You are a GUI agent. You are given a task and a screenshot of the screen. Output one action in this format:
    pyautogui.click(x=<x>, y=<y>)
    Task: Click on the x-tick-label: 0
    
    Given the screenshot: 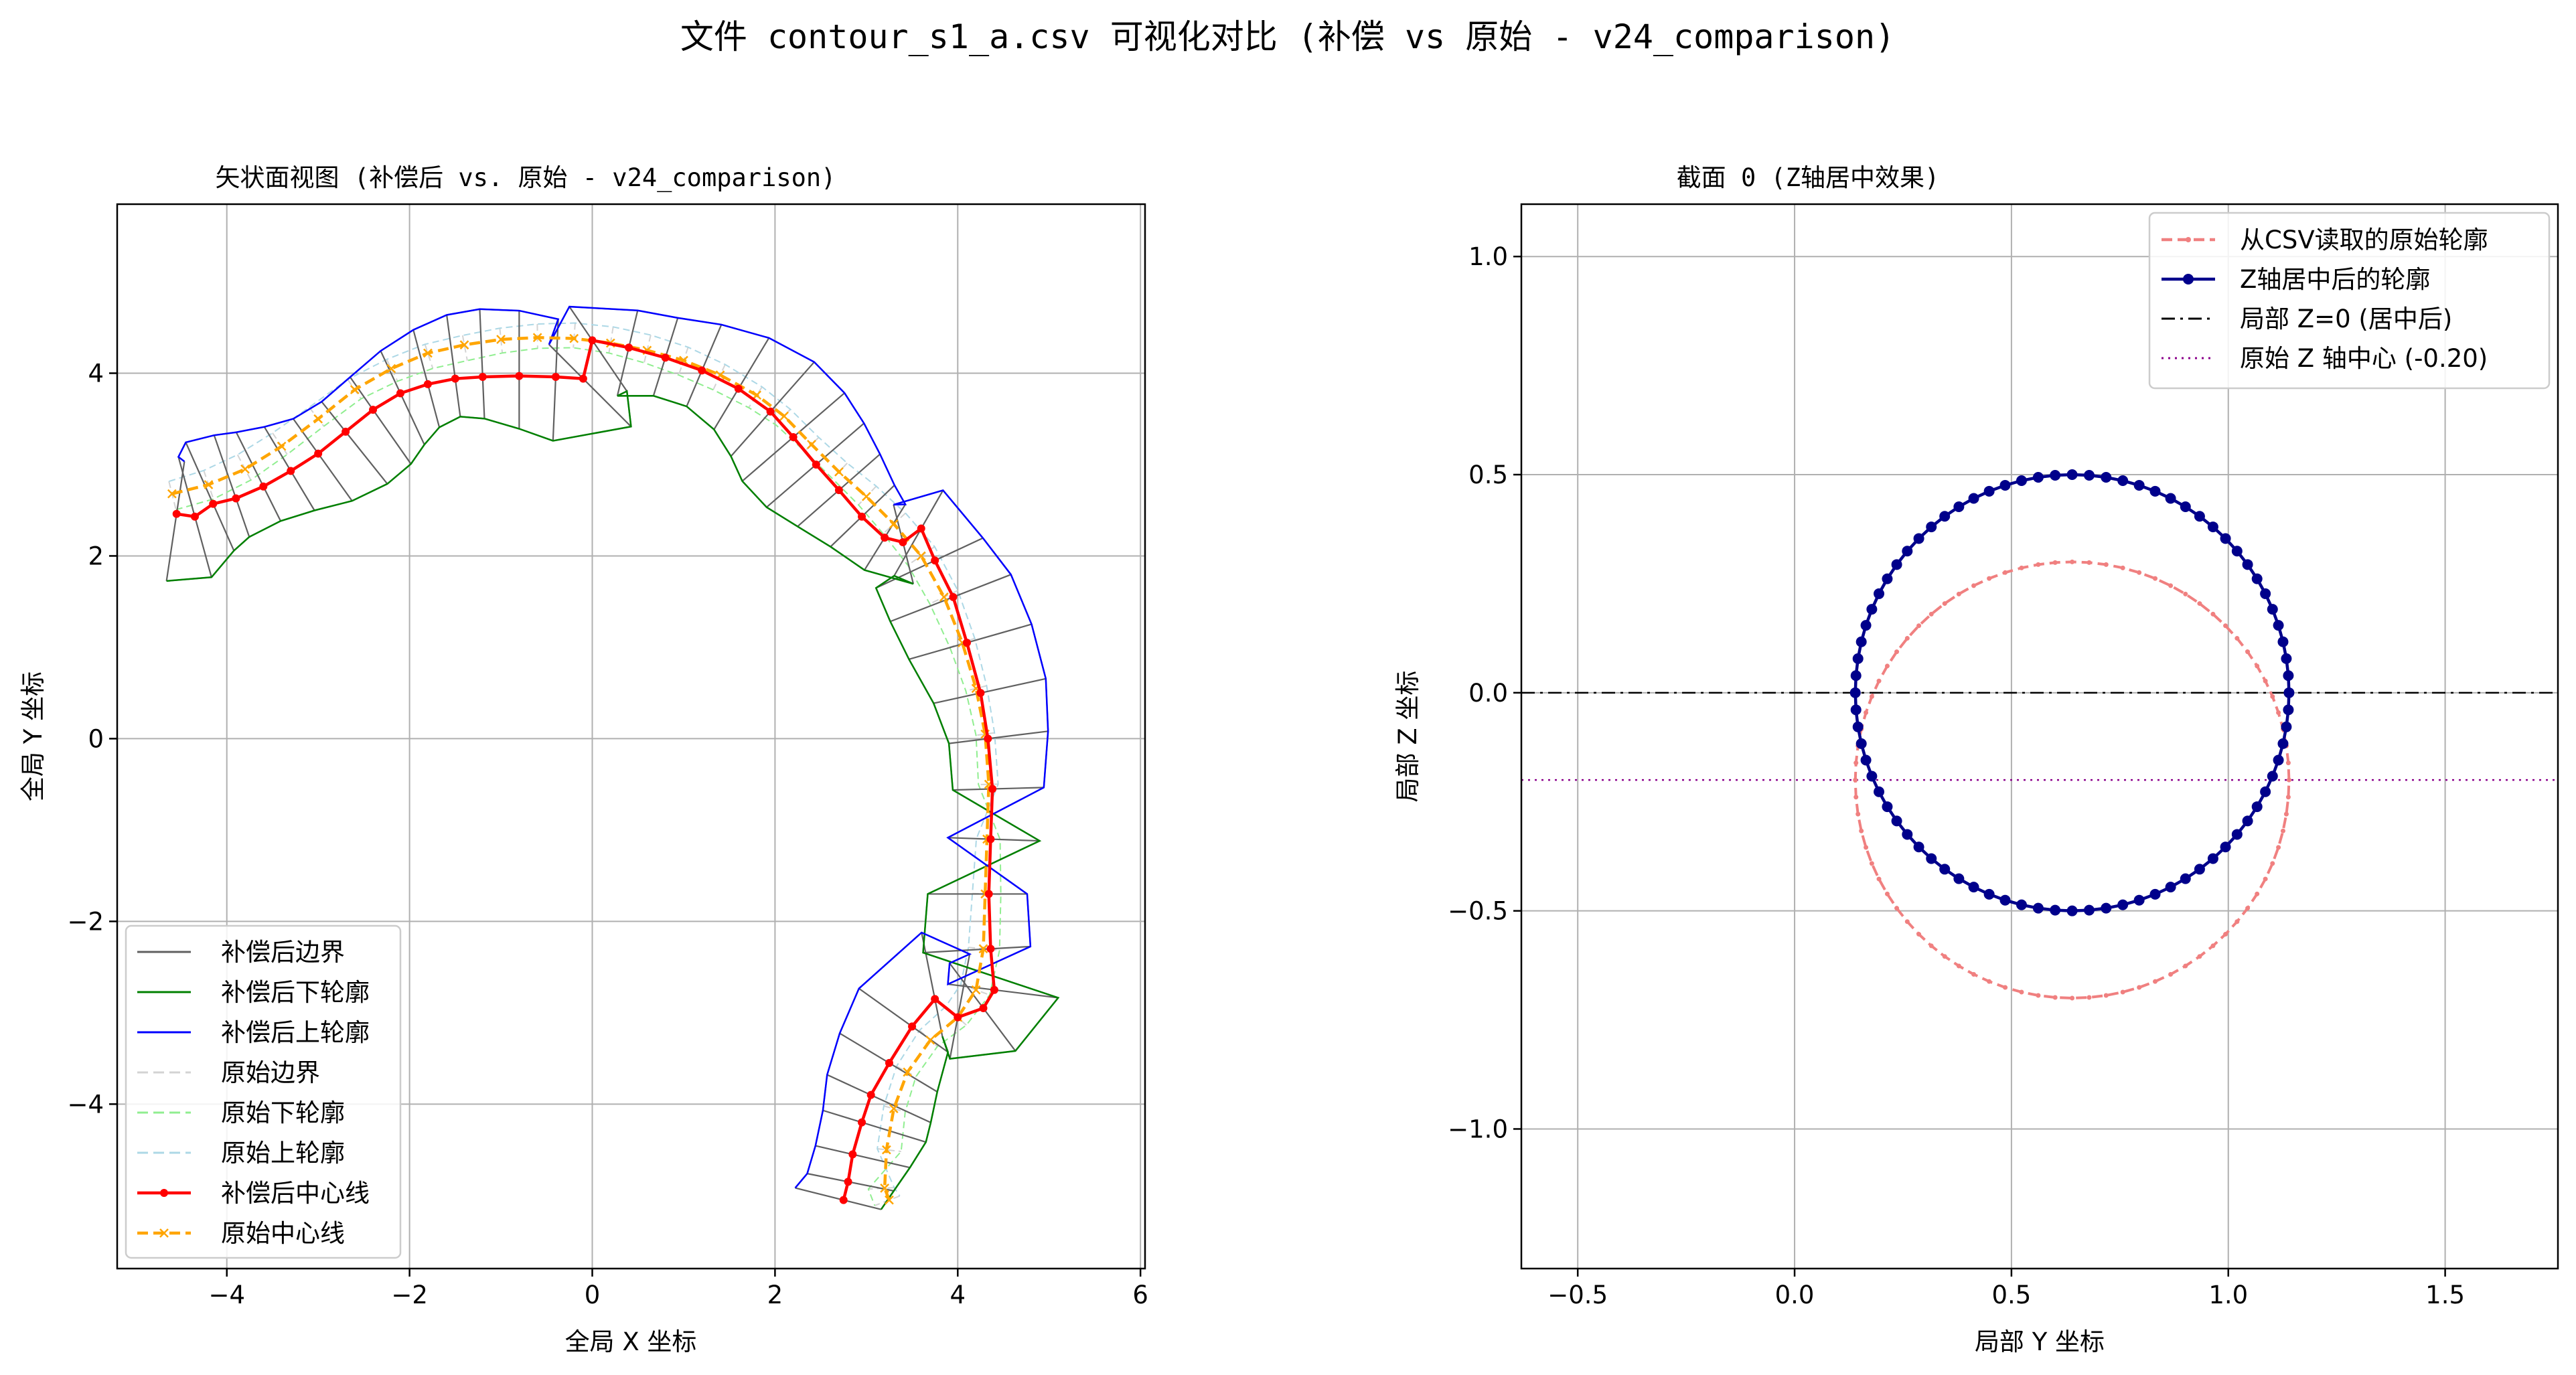 What is the action you would take?
    pyautogui.click(x=593, y=1295)
    